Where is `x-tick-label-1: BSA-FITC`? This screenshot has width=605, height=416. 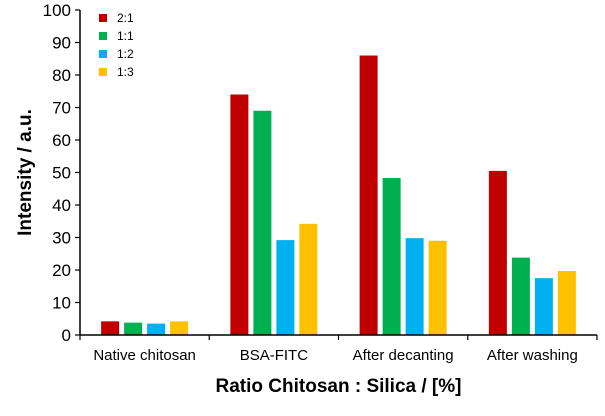
x-tick-label-1: BSA-FITC is located at coordinates (274, 355).